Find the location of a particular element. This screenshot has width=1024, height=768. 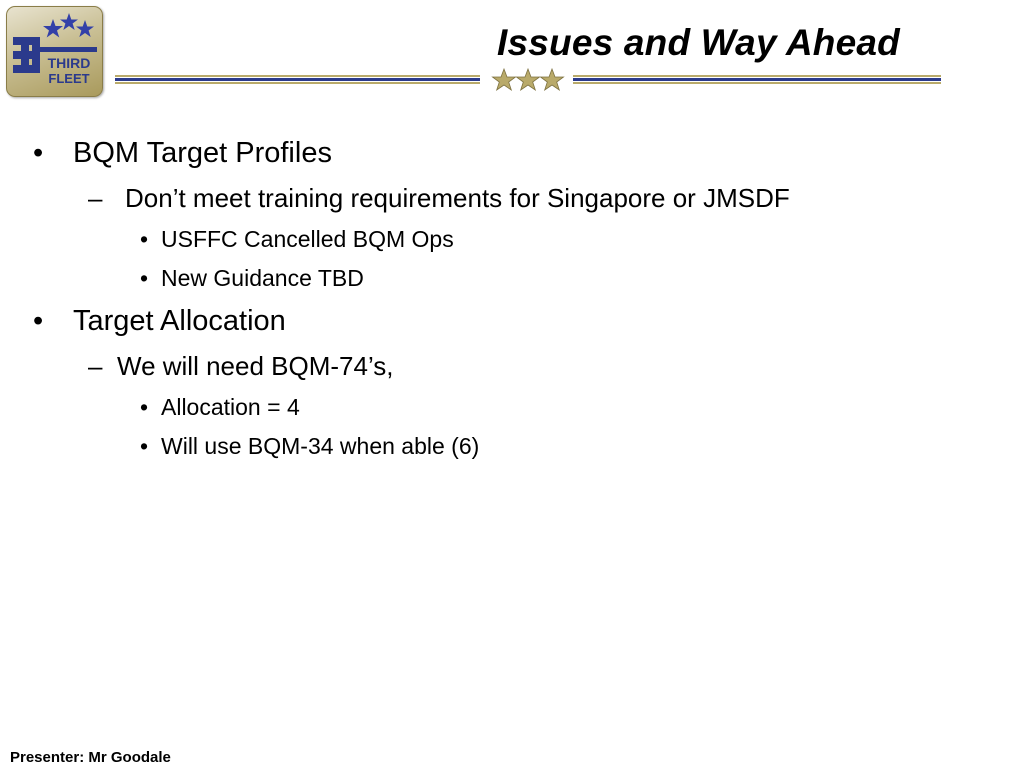

header-rule-right is located at coordinates (757, 80).